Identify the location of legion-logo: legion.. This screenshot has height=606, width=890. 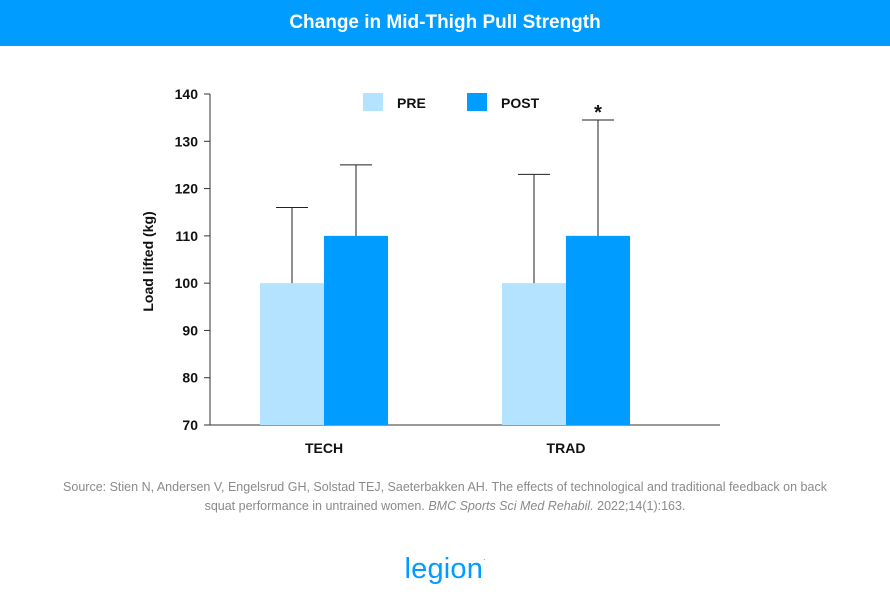
(445, 569).